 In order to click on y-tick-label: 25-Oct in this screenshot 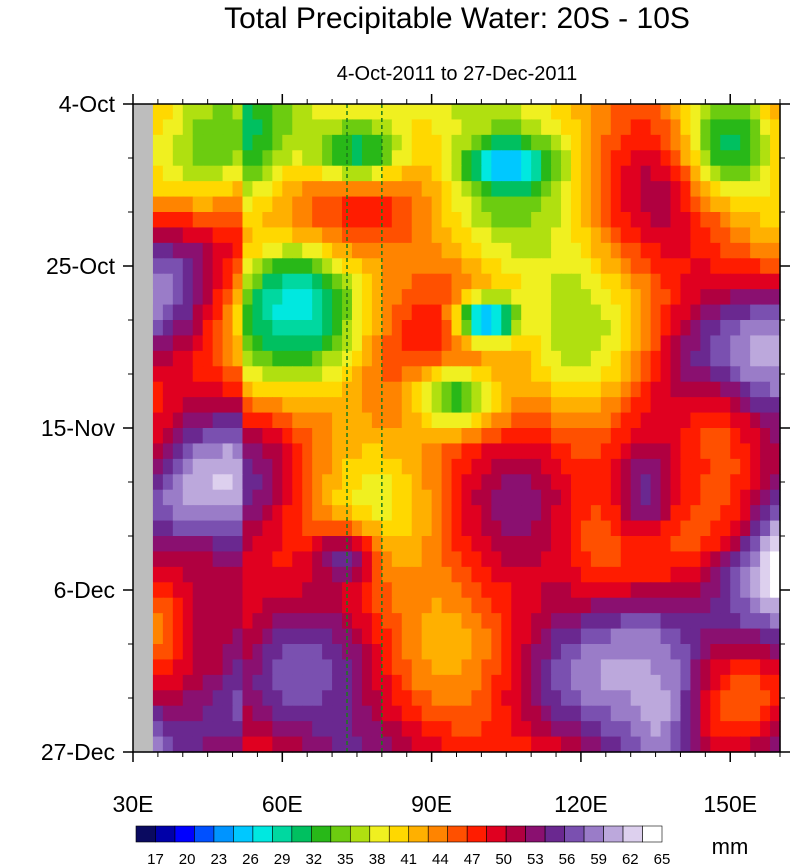, I will do `click(81, 266)`.